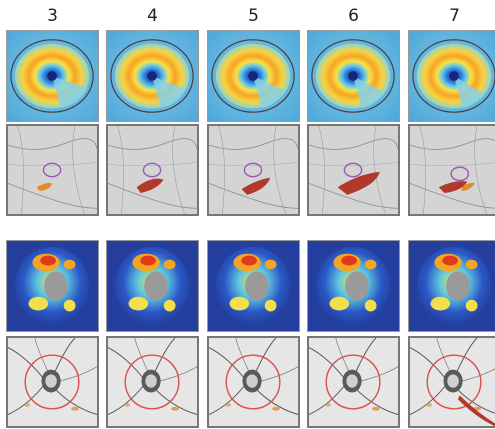  Describe the element at coordinates (353, 16) in the screenshot. I see `column-header-6: 6` at that location.